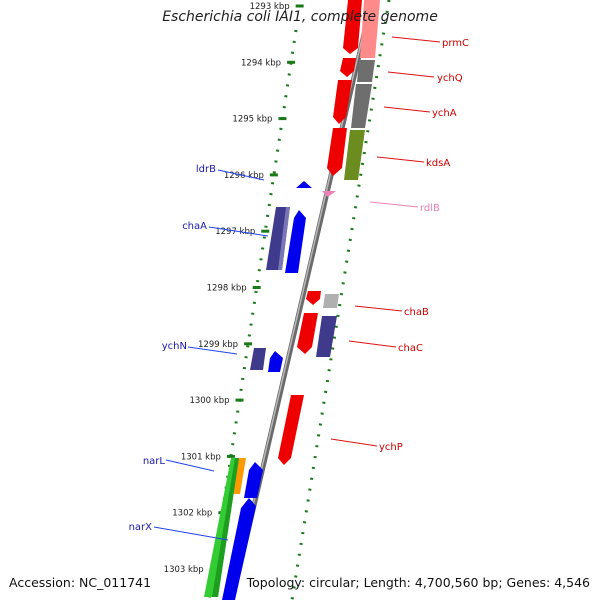  What do you see at coordinates (416, 39) in the screenshot?
I see `leader-prmC` at bounding box center [416, 39].